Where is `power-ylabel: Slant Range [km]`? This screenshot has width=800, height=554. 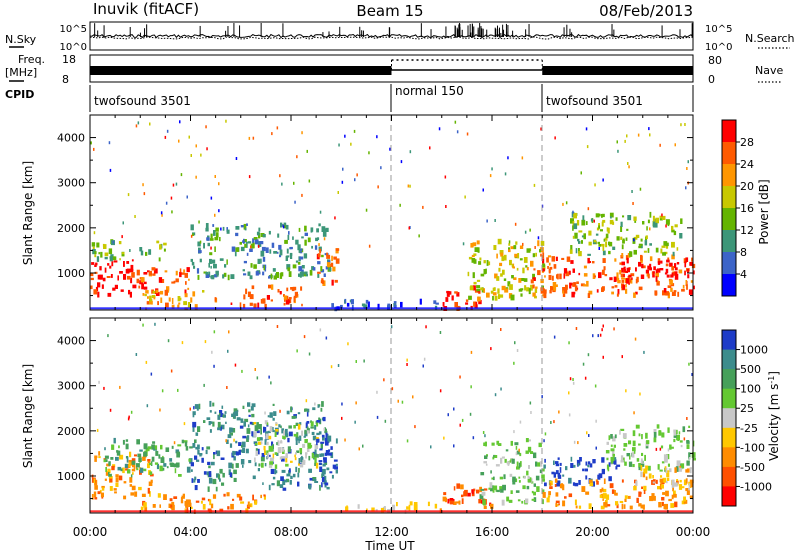 power-ylabel: Slant Range [km] is located at coordinates (28, 213).